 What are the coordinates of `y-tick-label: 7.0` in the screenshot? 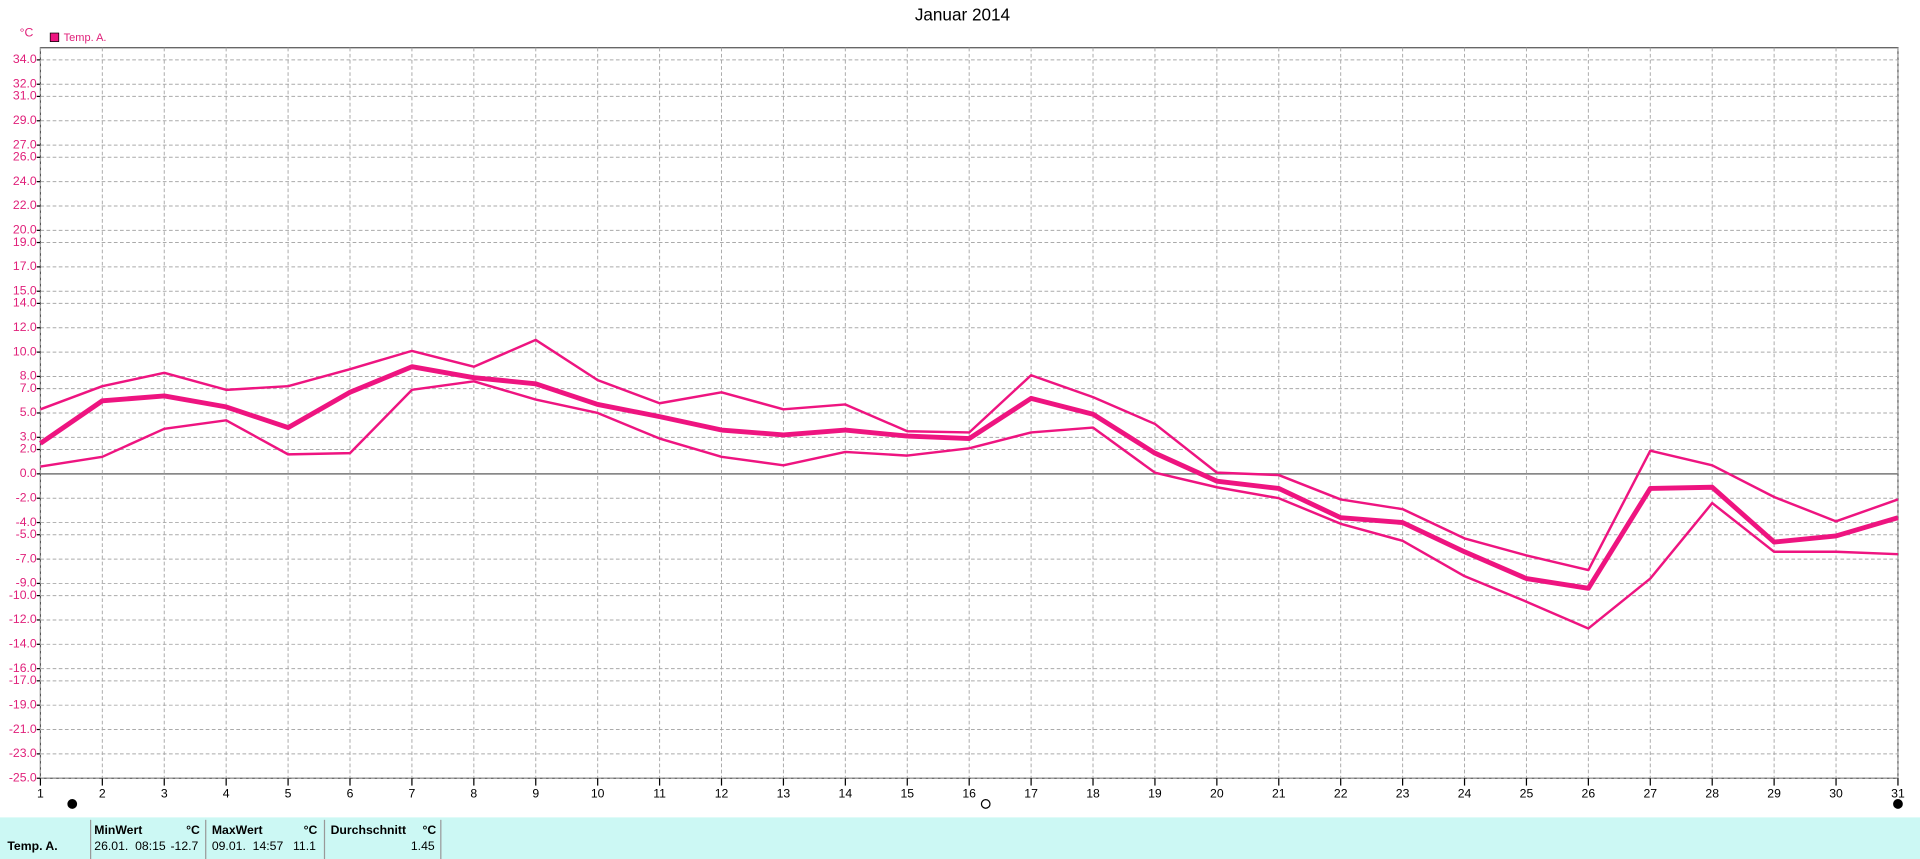 It's located at (28, 388).